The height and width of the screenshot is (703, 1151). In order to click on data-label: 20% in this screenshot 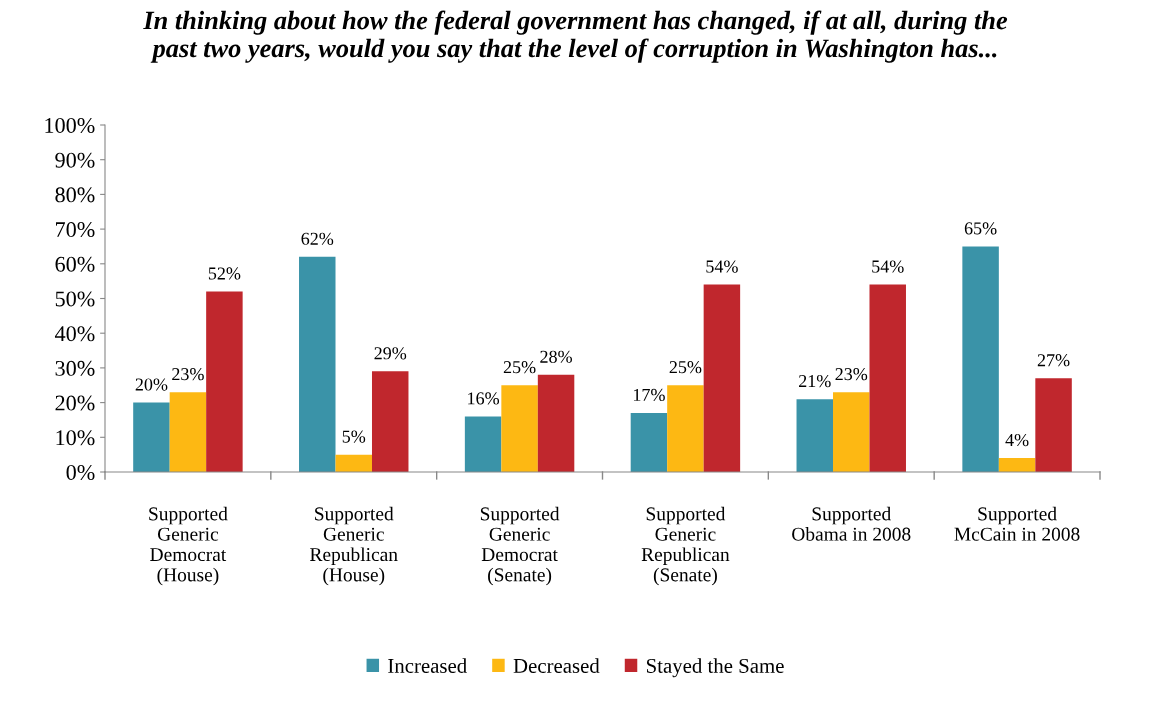, I will do `click(151, 384)`.